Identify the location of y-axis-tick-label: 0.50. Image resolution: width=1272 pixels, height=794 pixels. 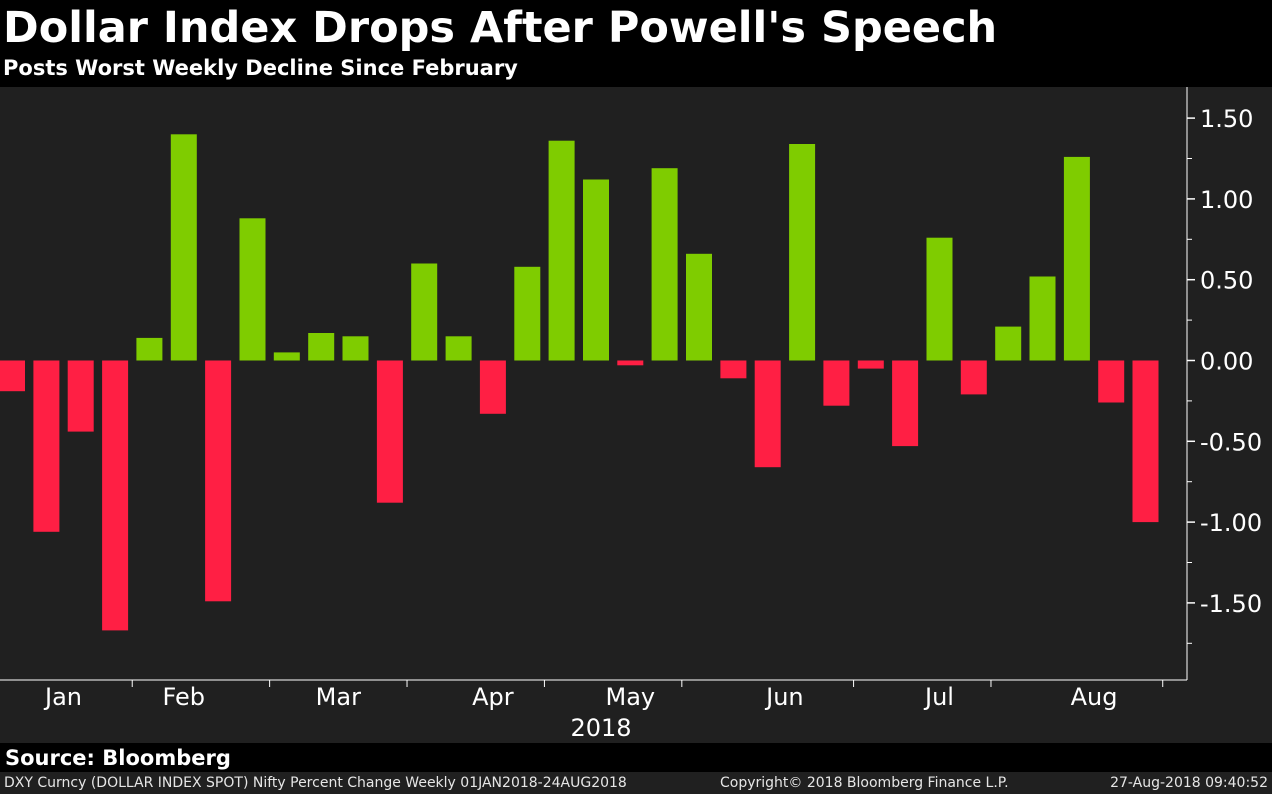
(1226, 281).